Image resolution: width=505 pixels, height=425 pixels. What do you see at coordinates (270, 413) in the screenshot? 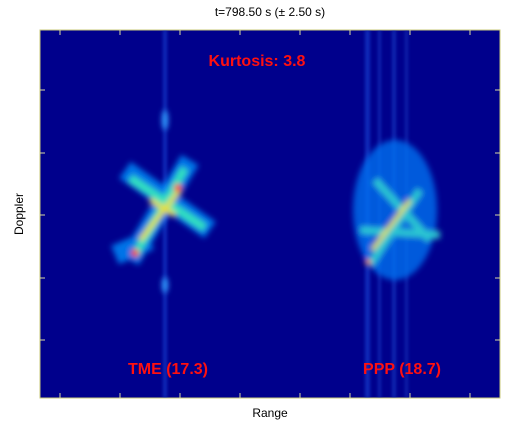
I see `x-axis-label: Range` at bounding box center [270, 413].